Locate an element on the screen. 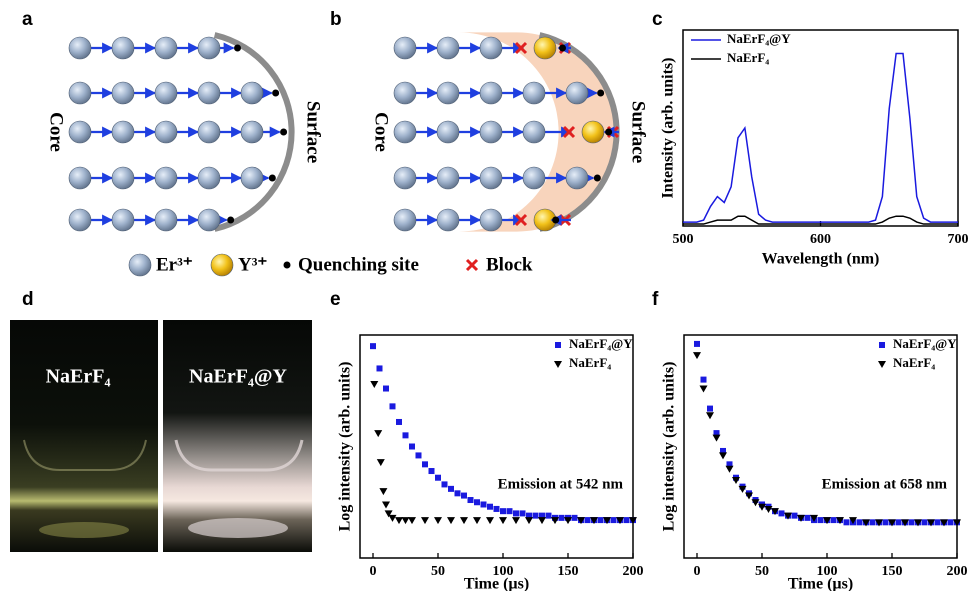 The height and width of the screenshot is (591, 969). legend-text: Er³⁺ is located at coordinates (174, 264).